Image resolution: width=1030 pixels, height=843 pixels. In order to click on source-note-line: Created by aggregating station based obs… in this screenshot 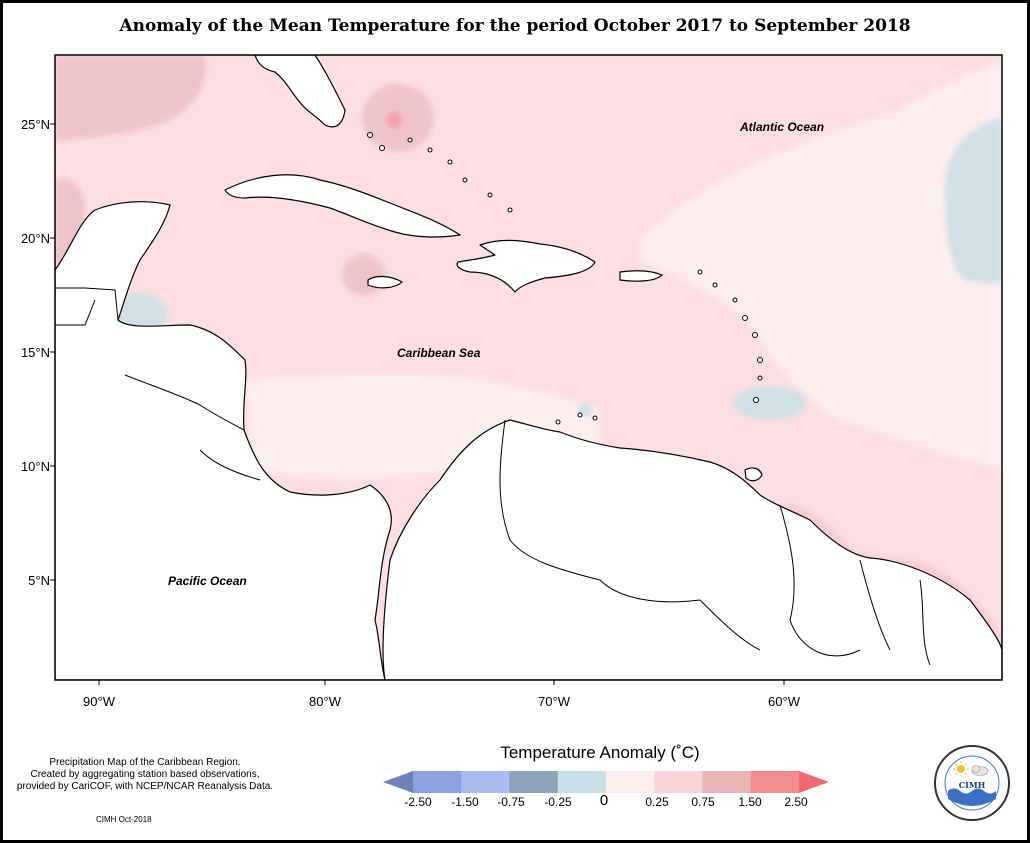, I will do `click(145, 774)`.